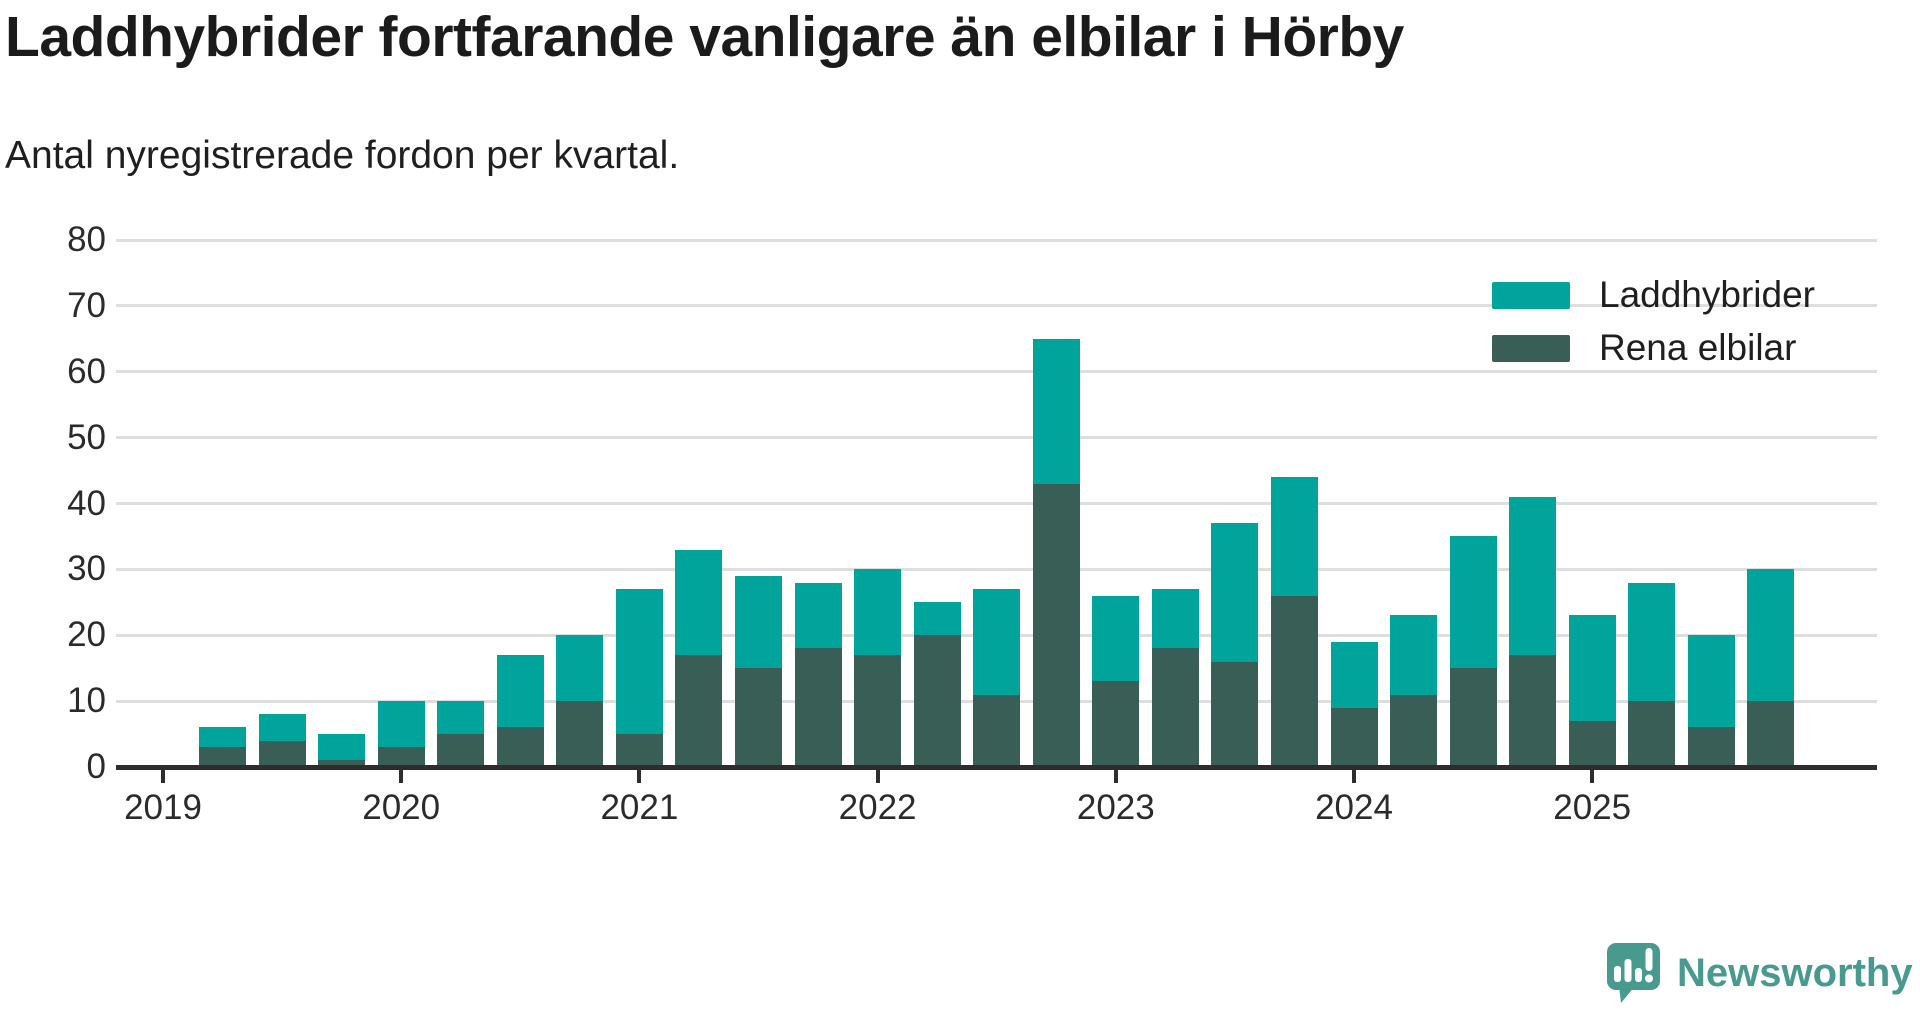 Image resolution: width=1920 pixels, height=1010 pixels. I want to click on bar-2021-q4-rena, so click(818, 707).